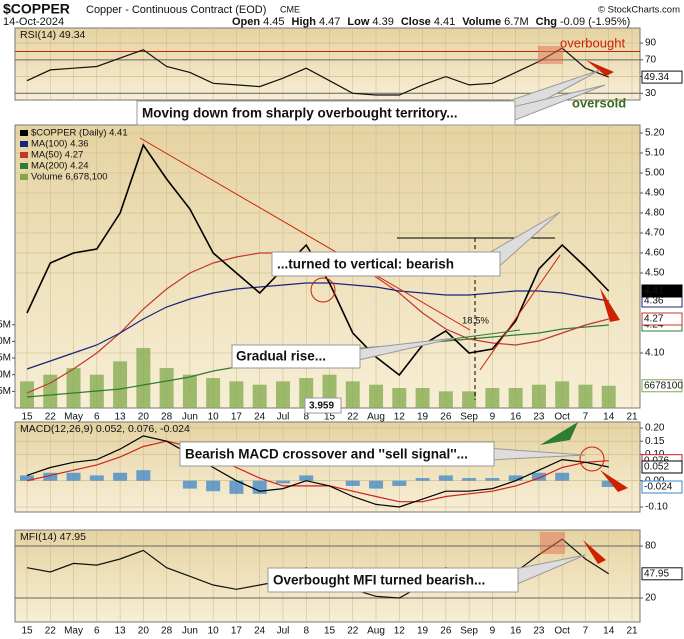 This screenshot has width=684, height=639. What do you see at coordinates (57, 155) in the screenshot?
I see `legend-label: MA(50) 4.27` at bounding box center [57, 155].